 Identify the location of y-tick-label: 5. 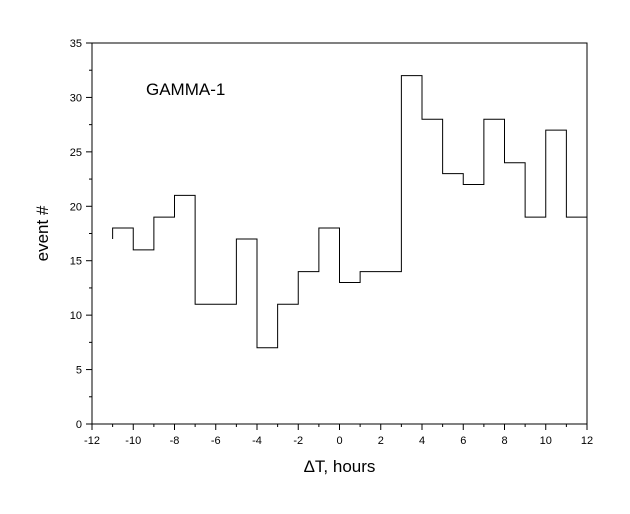
(79, 371).